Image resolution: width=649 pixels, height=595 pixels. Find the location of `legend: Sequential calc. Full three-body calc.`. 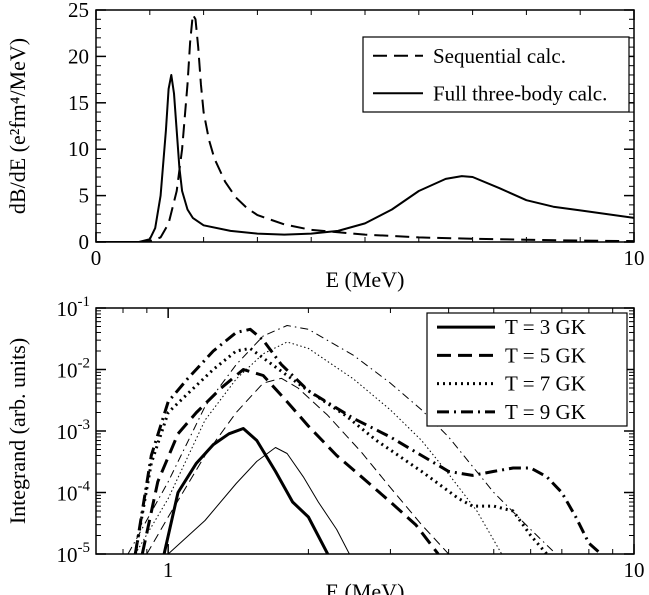

legend: Sequential calc. Full three-body calc. is located at coordinates (496, 74).